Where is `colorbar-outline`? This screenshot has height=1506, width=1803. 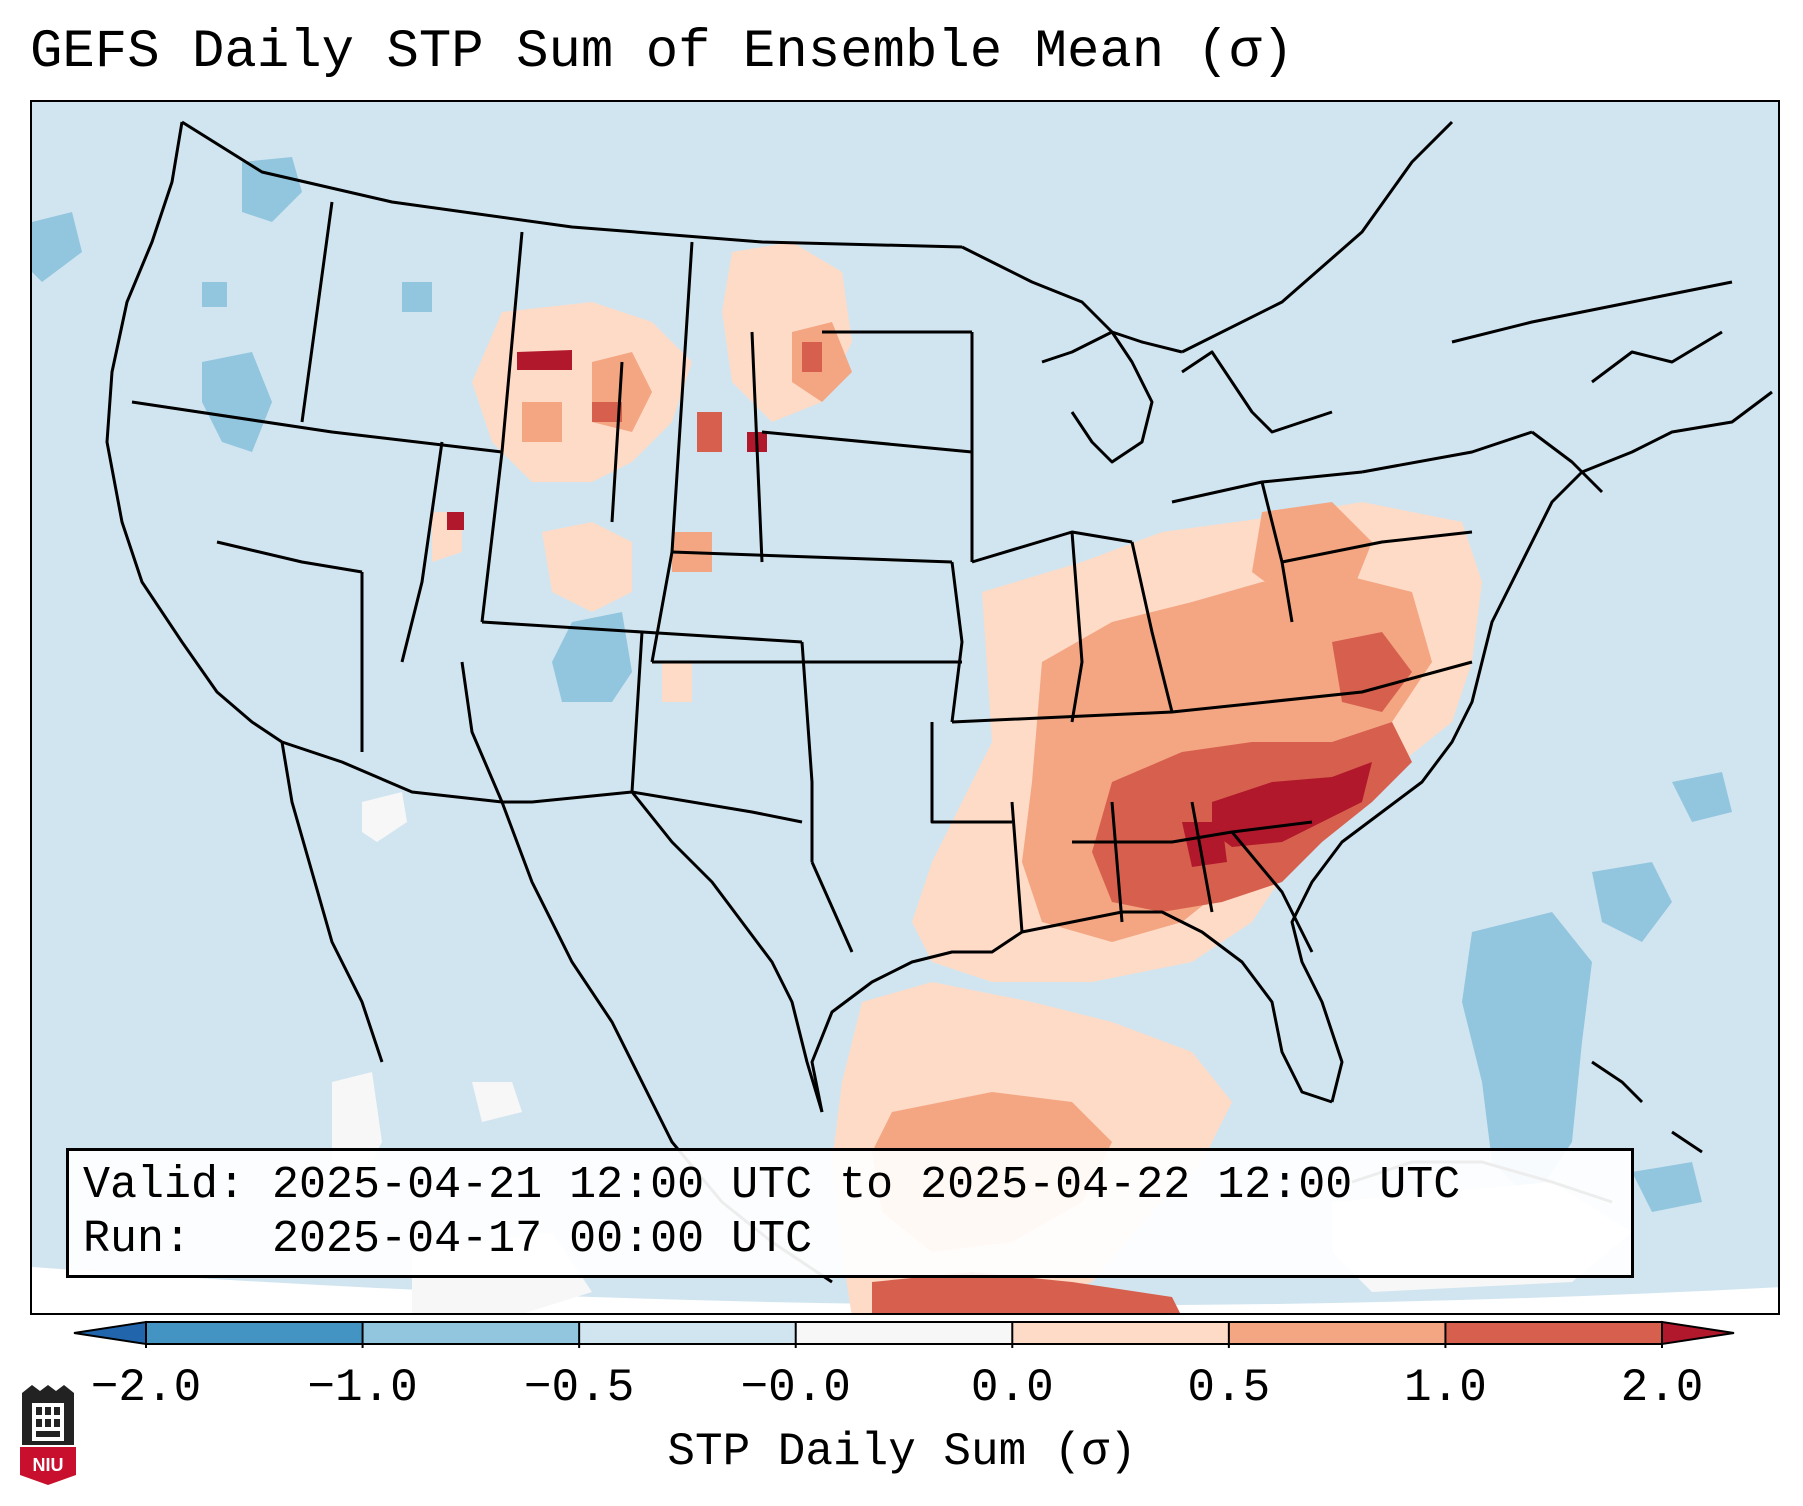
colorbar-outline is located at coordinates (904, 1333).